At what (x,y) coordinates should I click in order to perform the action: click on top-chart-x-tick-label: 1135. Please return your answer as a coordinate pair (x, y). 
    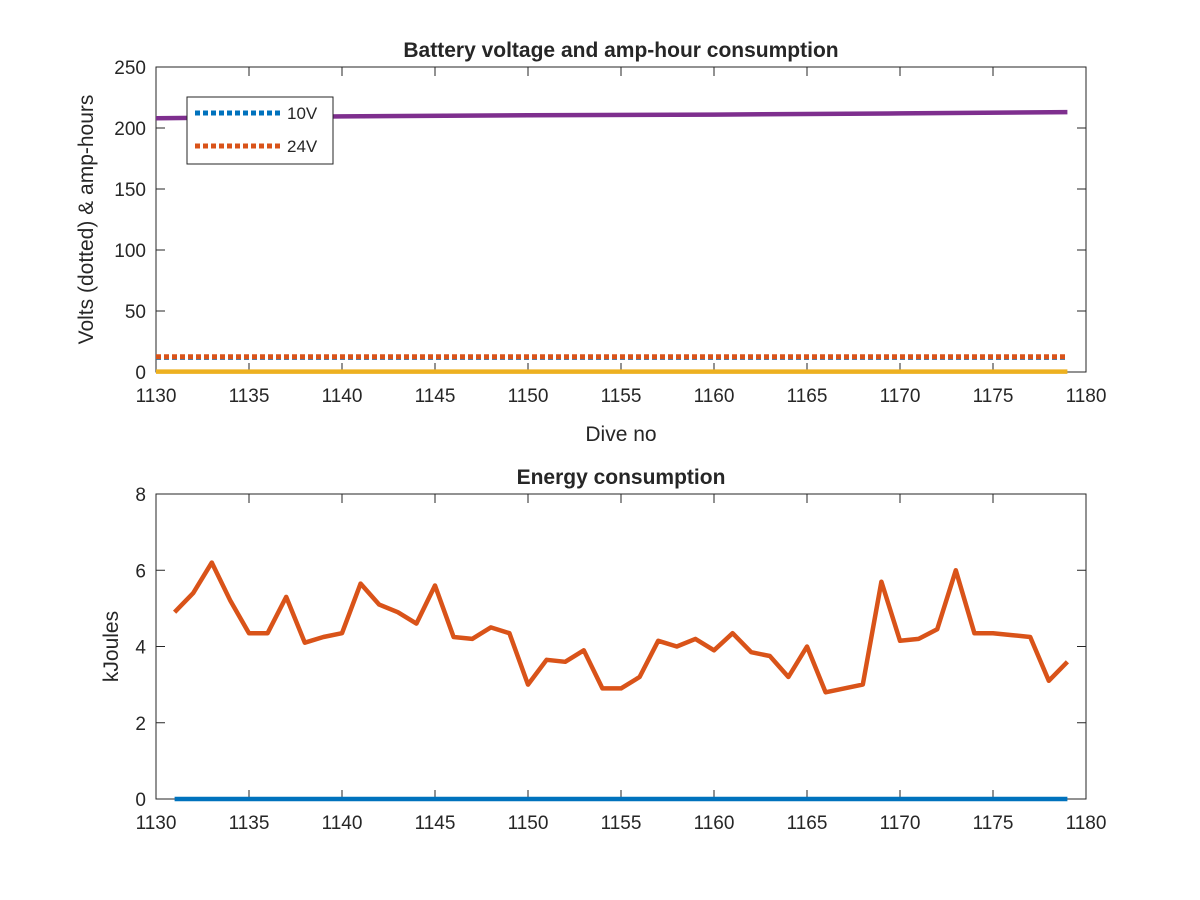
    Looking at the image, I should click on (249, 396).